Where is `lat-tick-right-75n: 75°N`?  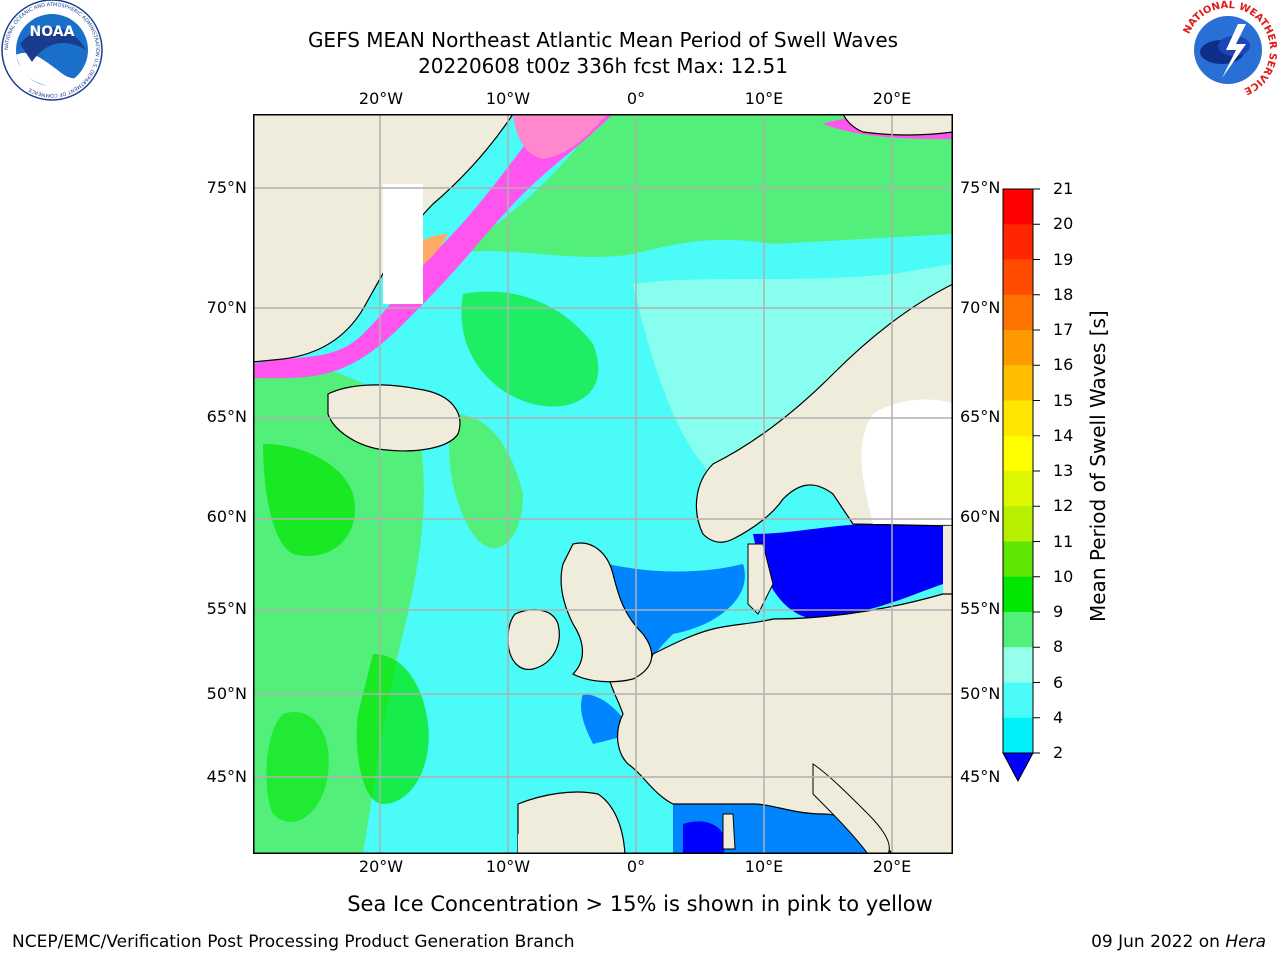
lat-tick-right-75n: 75°N is located at coordinates (980, 187).